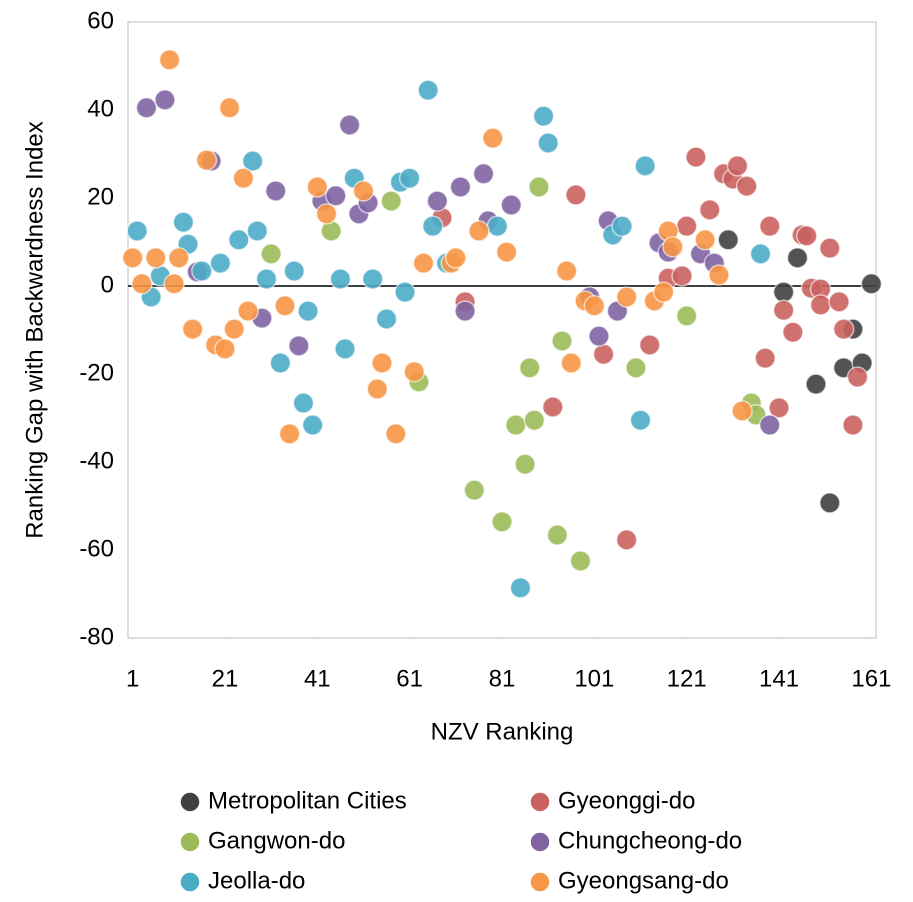  Describe the element at coordinates (96, 548) in the screenshot. I see `y-tick-label: -60` at that location.